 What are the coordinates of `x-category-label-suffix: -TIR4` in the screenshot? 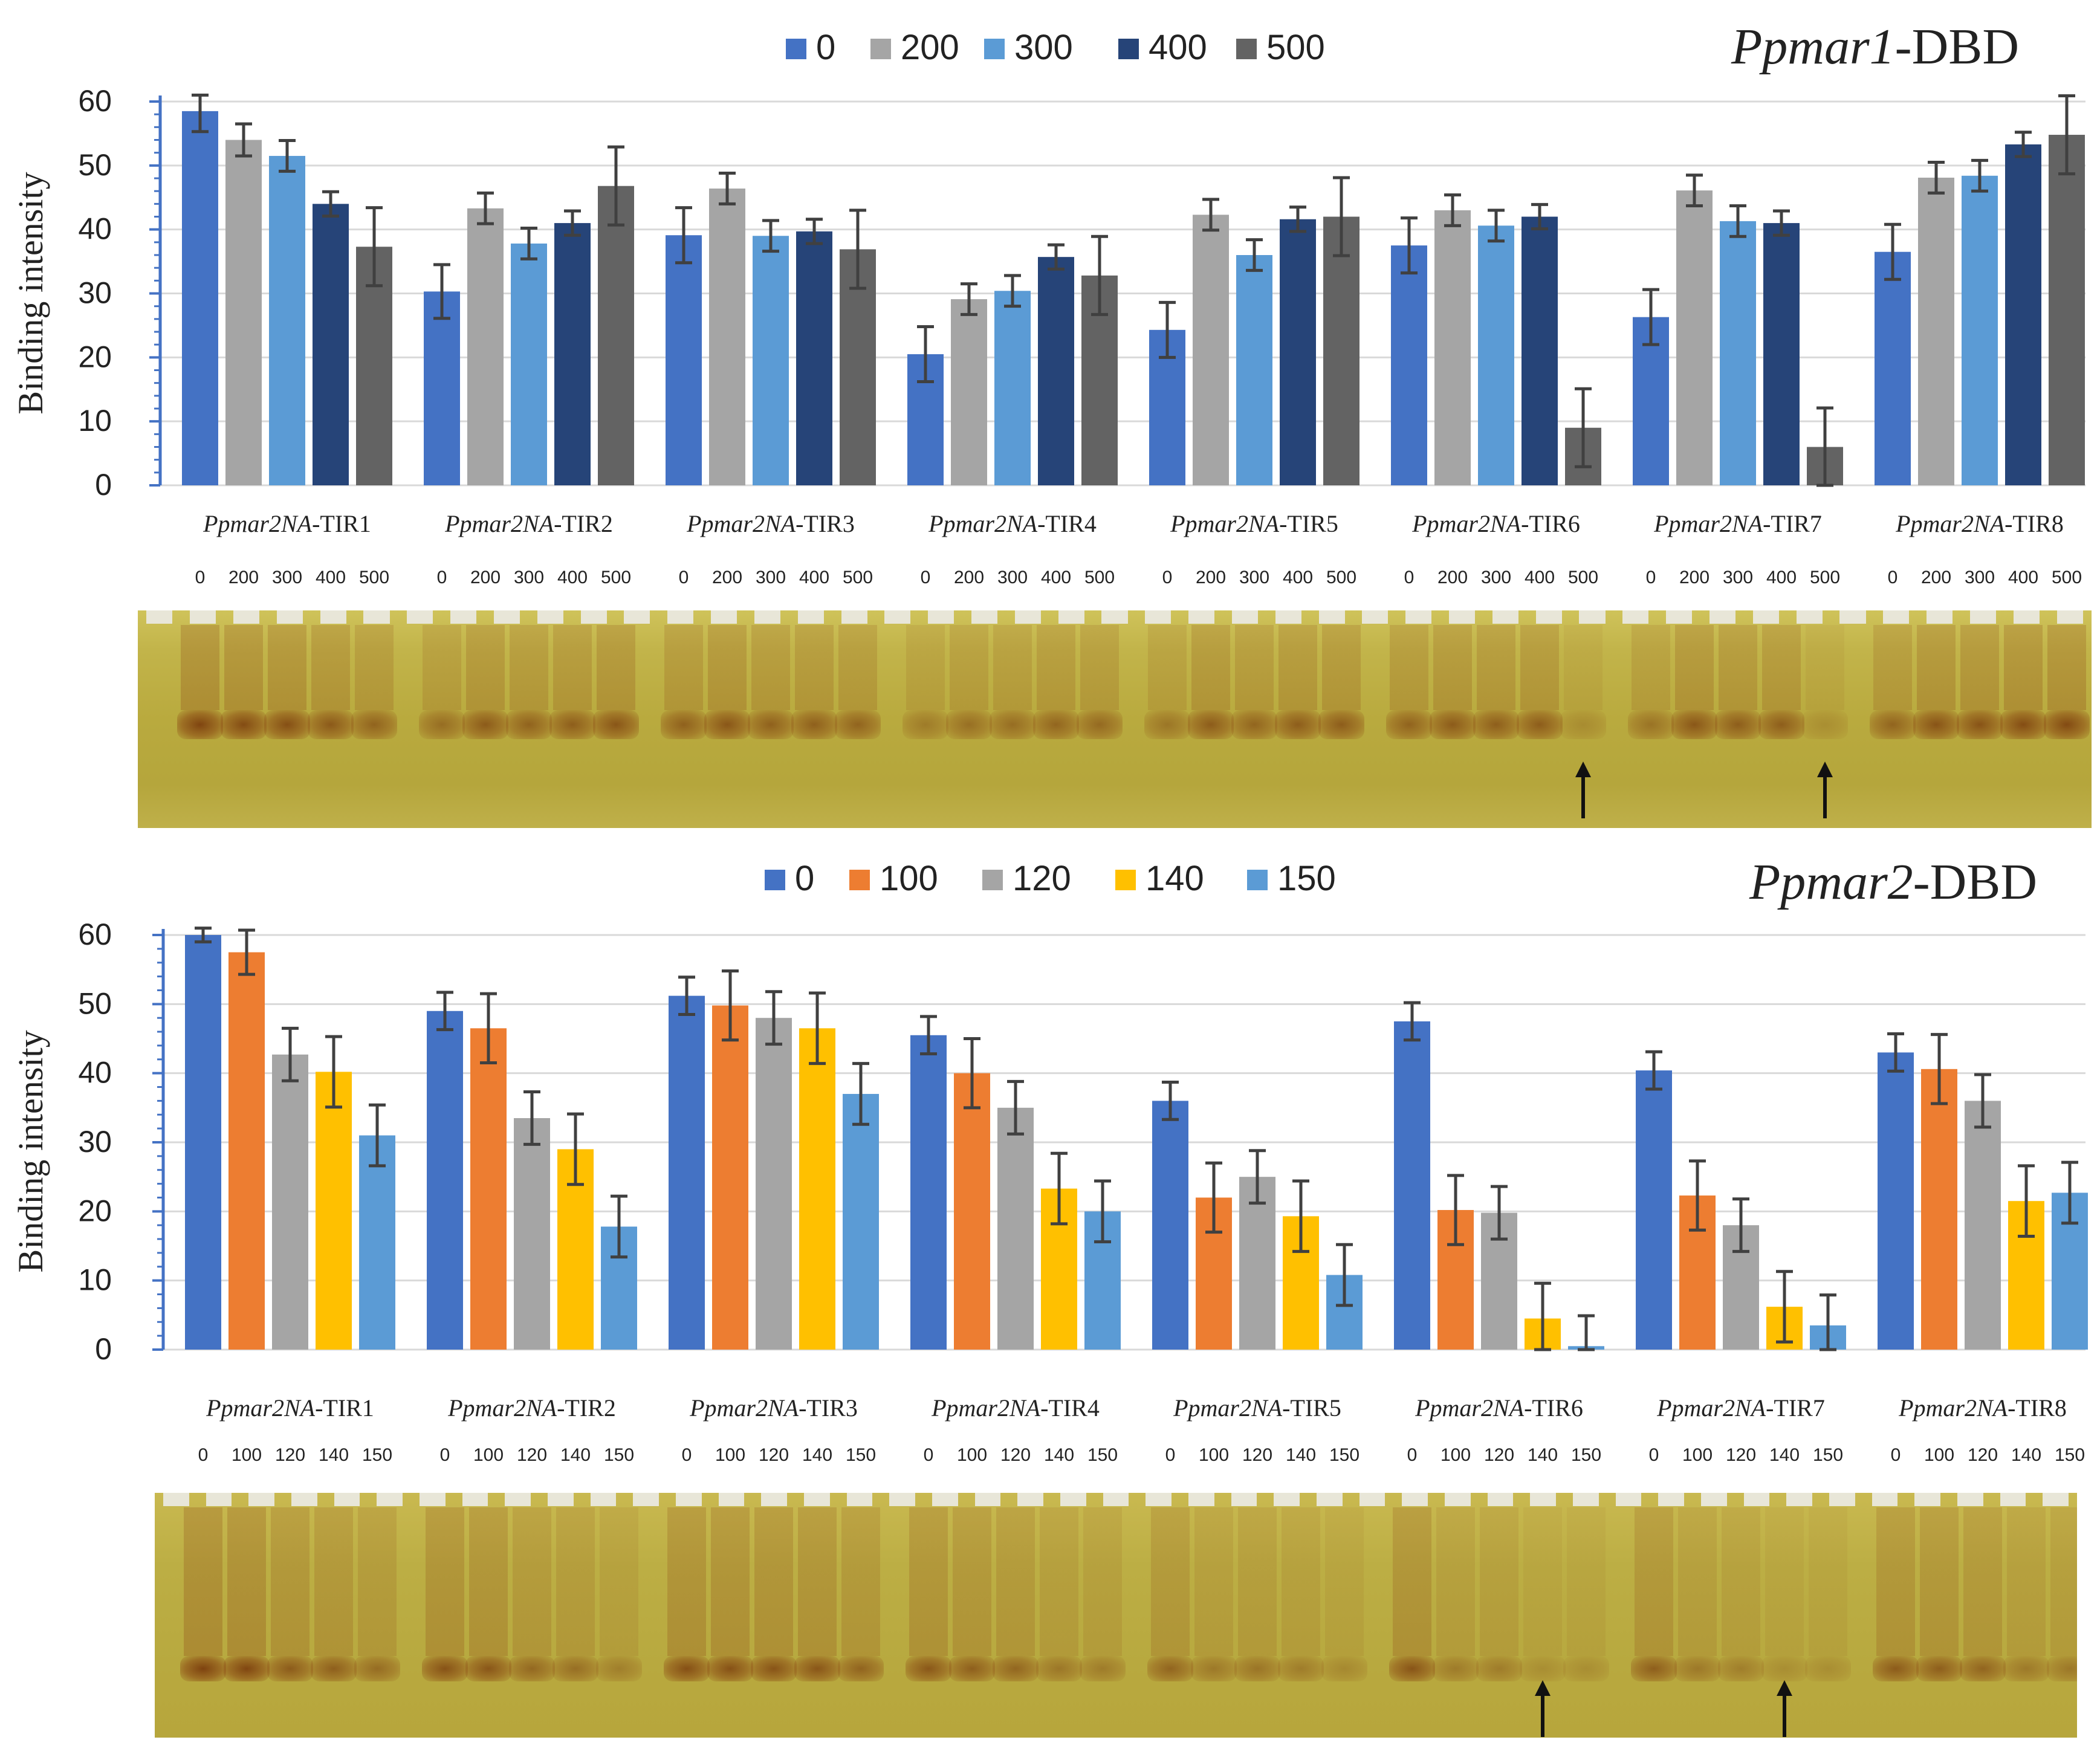 It's located at (1070, 1408).